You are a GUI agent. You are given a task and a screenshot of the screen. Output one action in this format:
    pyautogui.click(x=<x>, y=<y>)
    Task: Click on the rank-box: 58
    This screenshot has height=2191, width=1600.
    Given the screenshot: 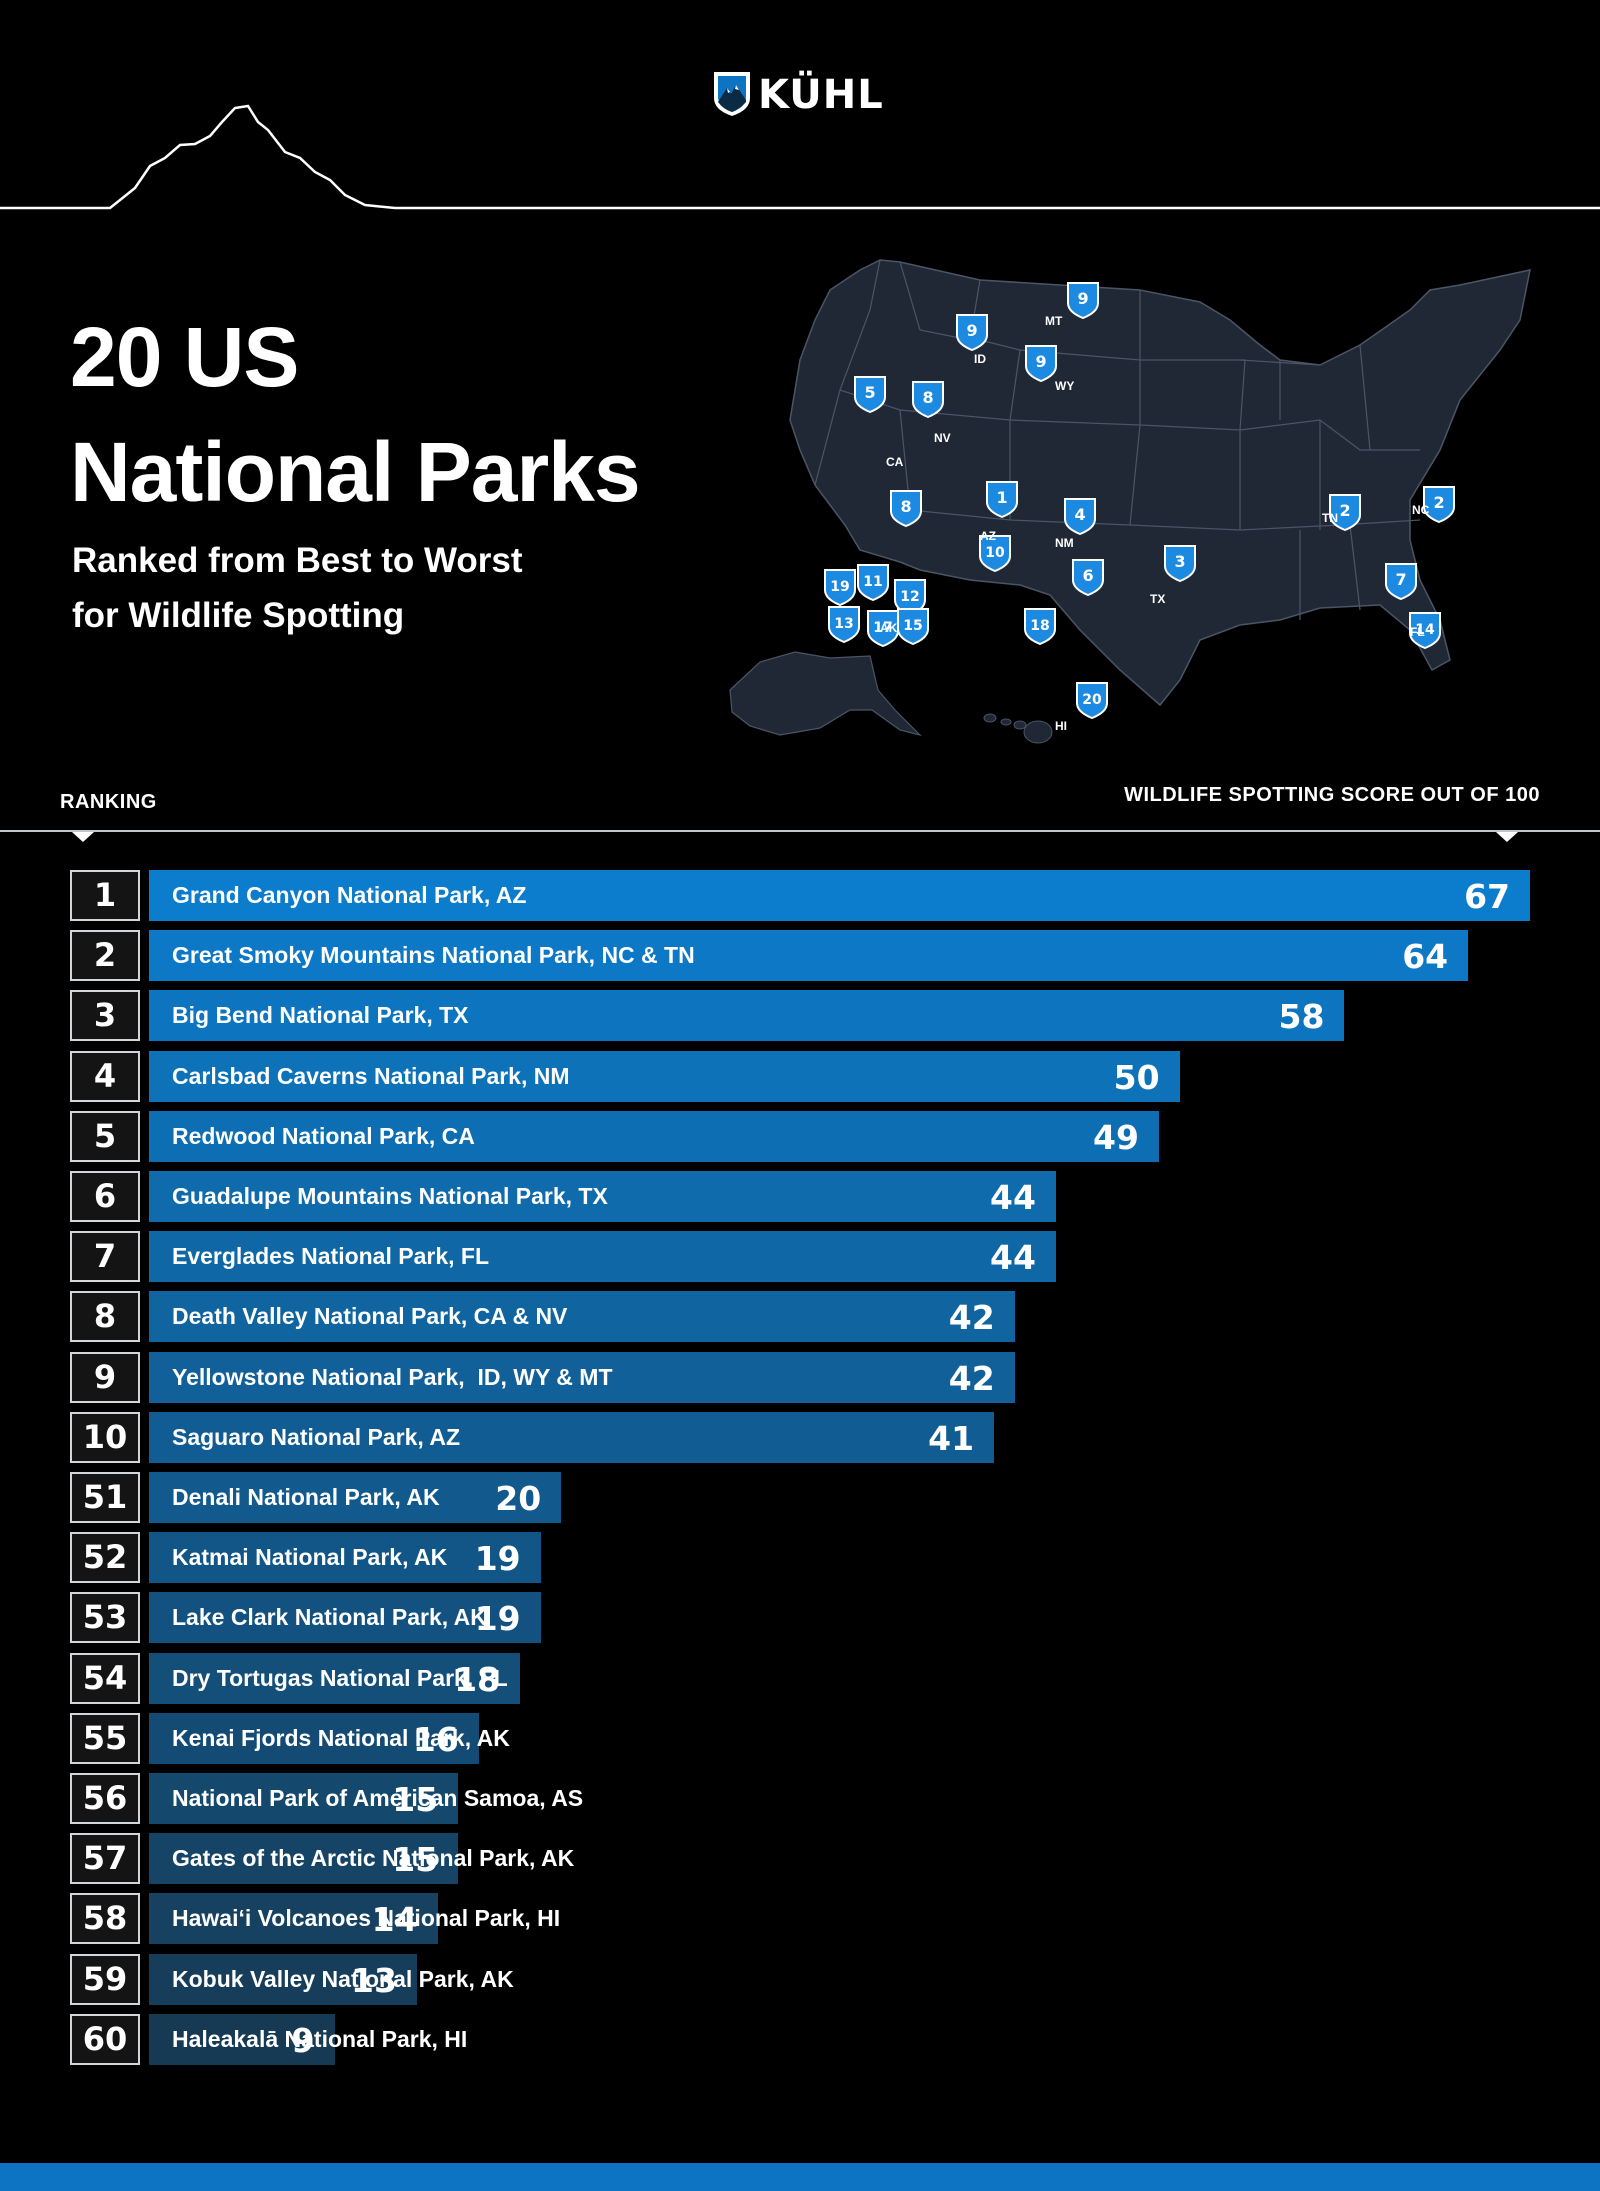 What is the action you would take?
    pyautogui.click(x=105, y=1919)
    